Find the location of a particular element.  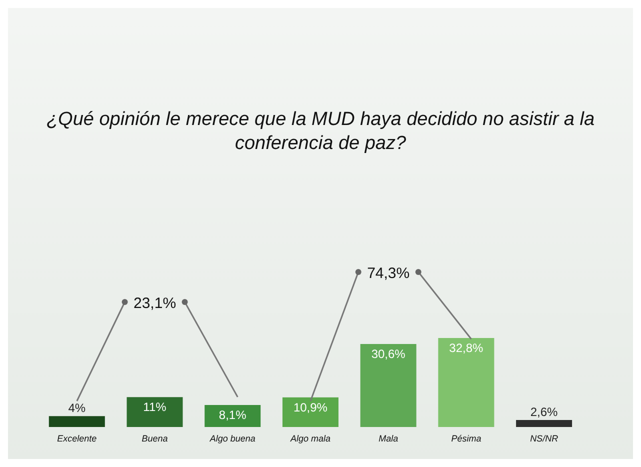

text: 23,1% is located at coordinates (155, 303).